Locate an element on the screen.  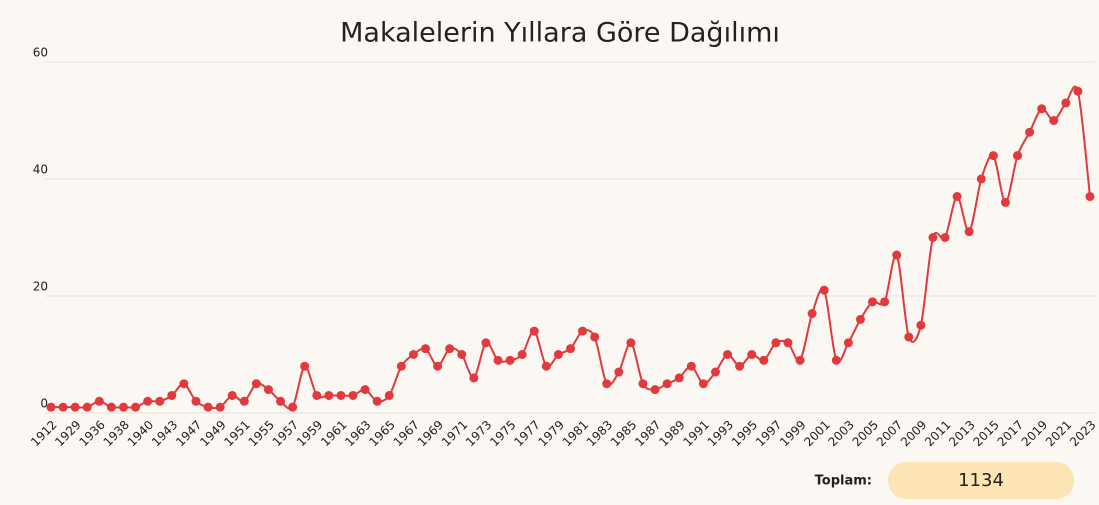
x-tick-label: 2001 is located at coordinates (816, 433).